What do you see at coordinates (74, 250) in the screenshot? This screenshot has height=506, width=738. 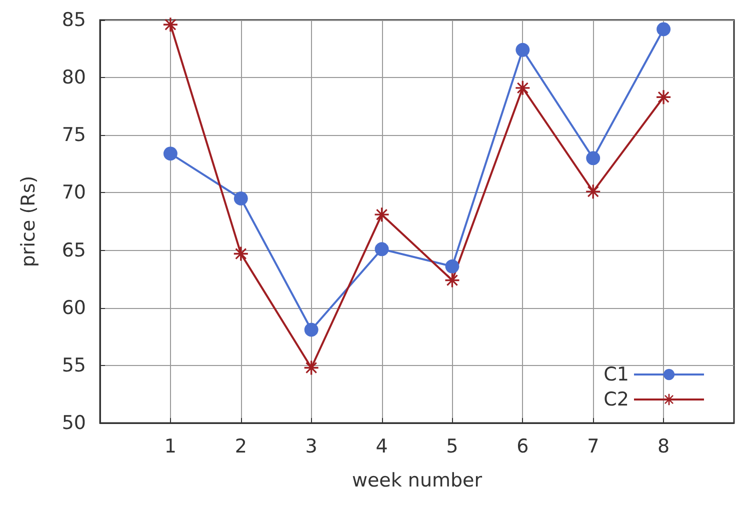 I see `y-tick-label: 65` at bounding box center [74, 250].